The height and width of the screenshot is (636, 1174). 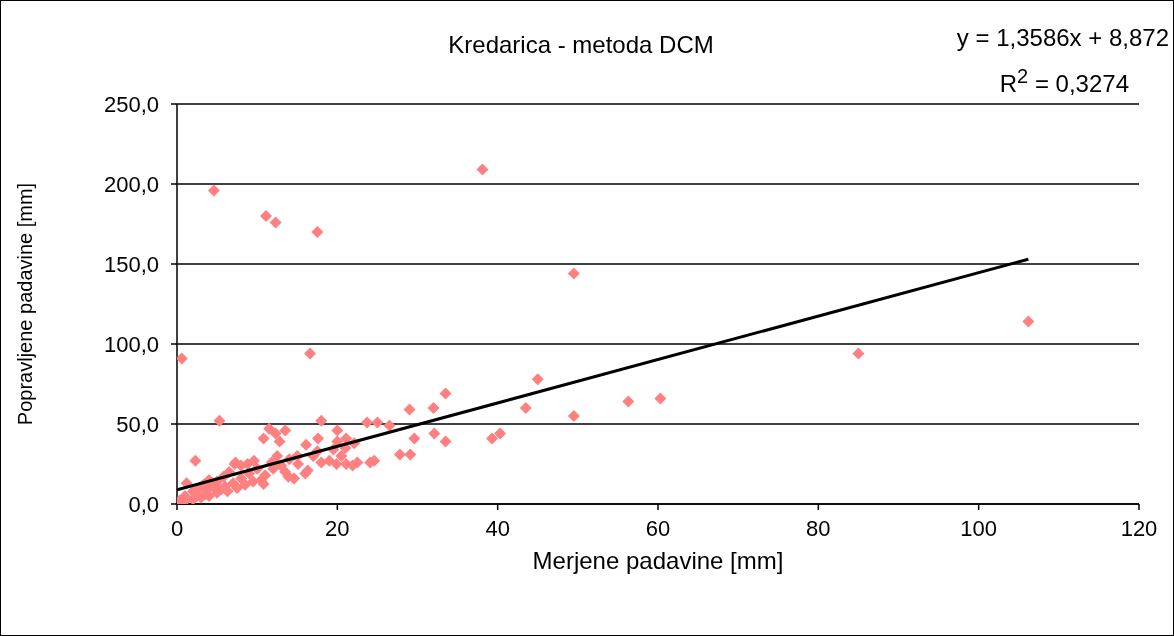 What do you see at coordinates (581, 44) in the screenshot?
I see `chart-title: Kredarica - metoda DCM` at bounding box center [581, 44].